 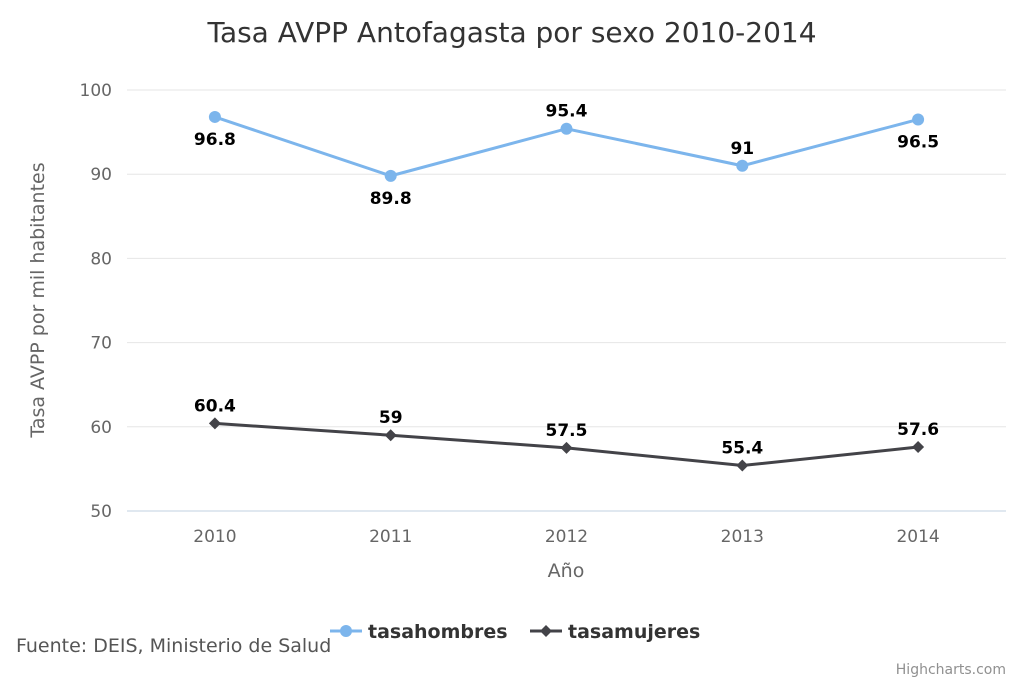 What do you see at coordinates (96, 91) in the screenshot?
I see `y-tick-label: 100` at bounding box center [96, 91].